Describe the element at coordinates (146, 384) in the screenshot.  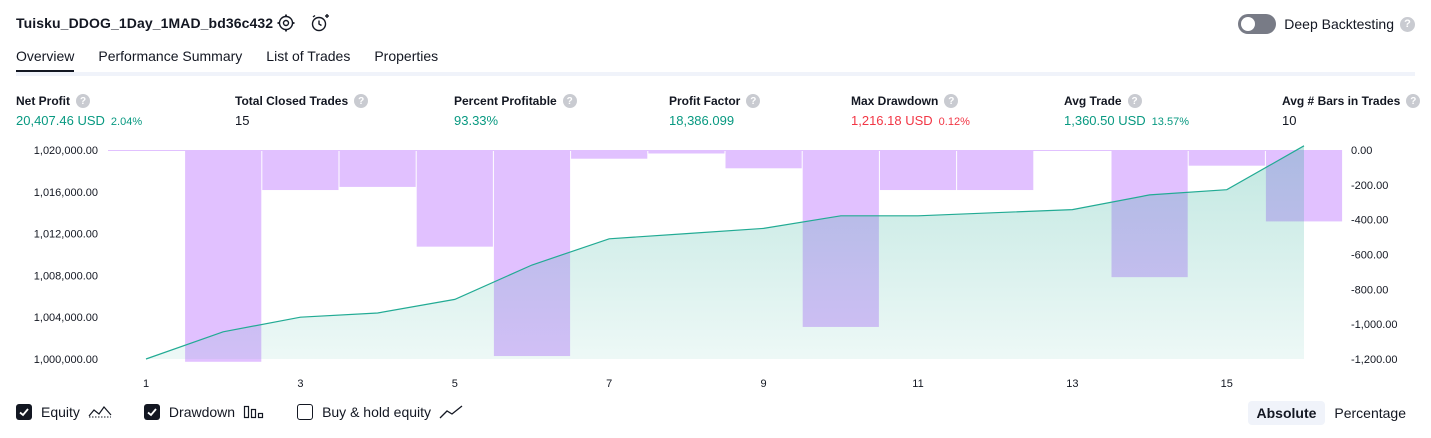
I see `x-axis-tick-label: 1` at that location.